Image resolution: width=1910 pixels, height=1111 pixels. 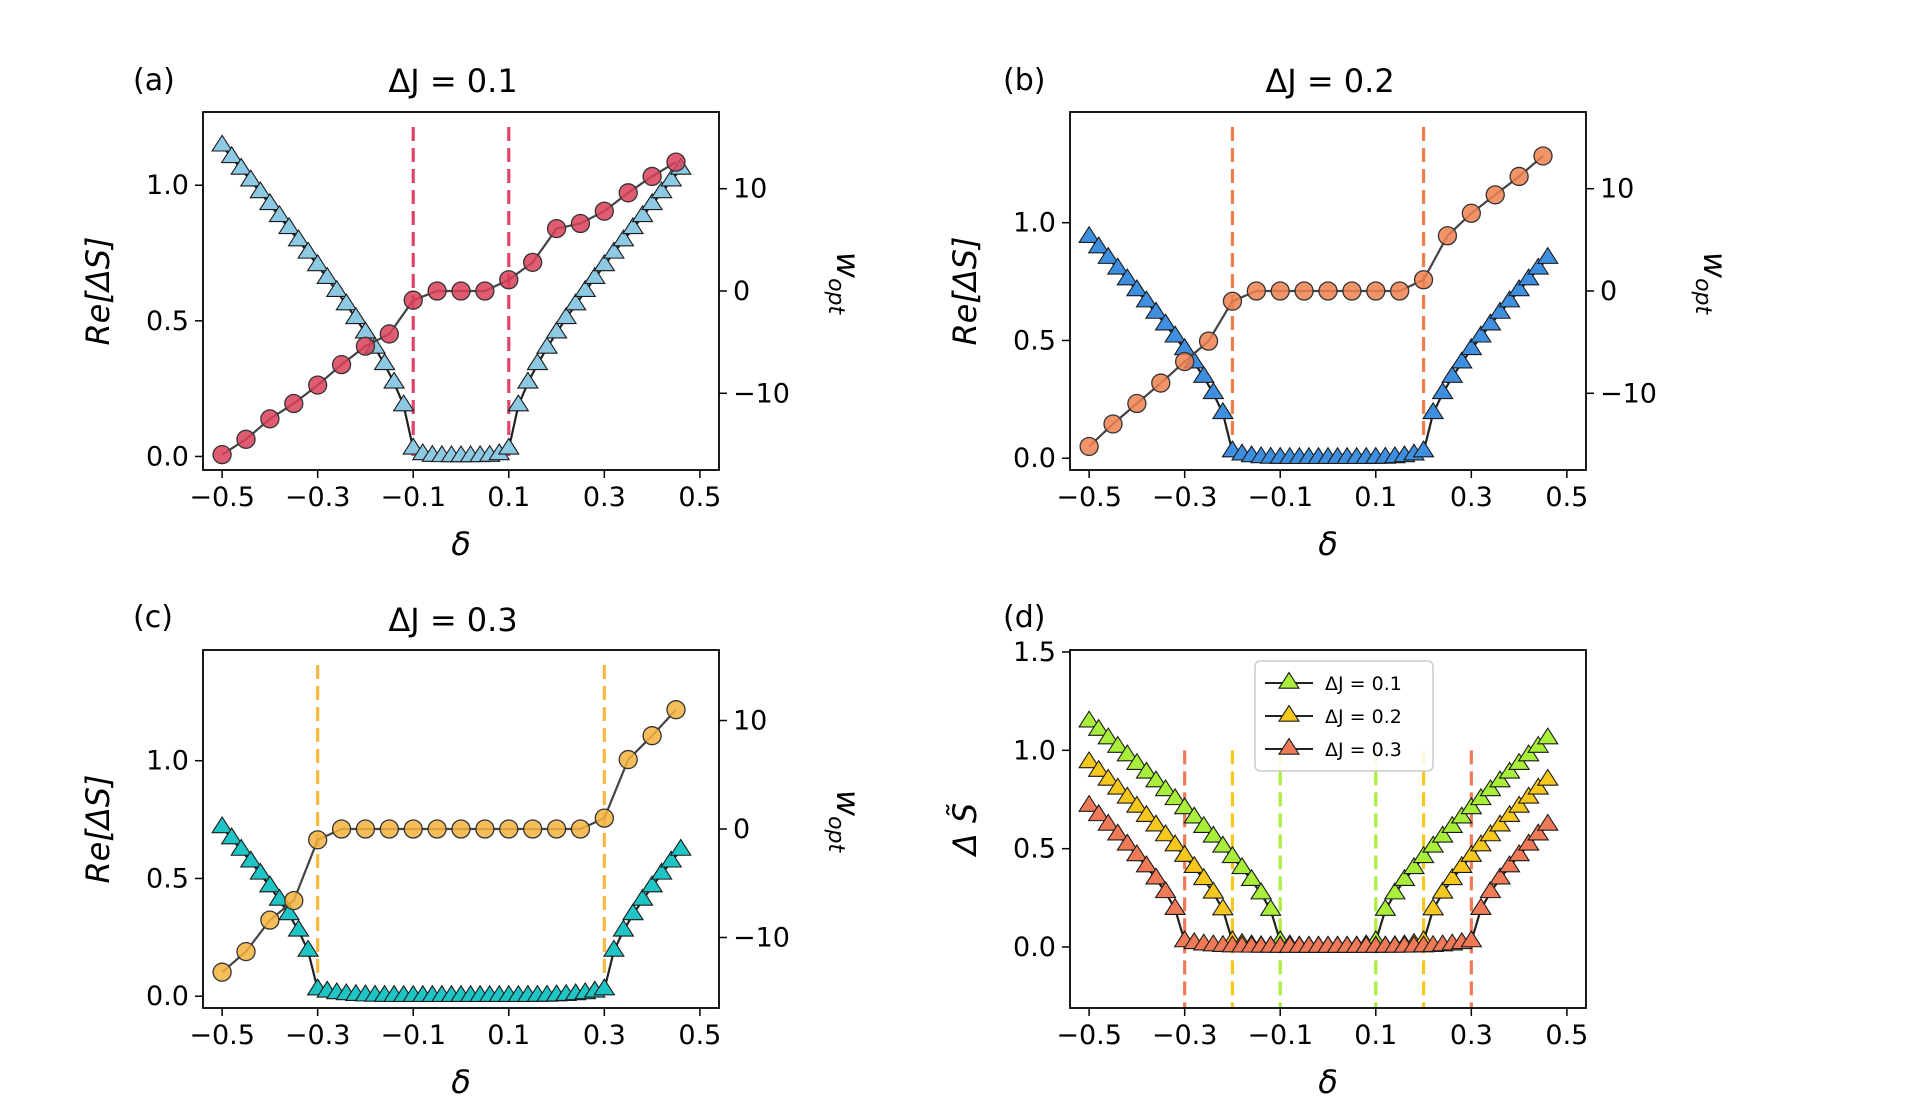 I want to click on x-tick-label: −0.1, so click(x=413, y=1035).